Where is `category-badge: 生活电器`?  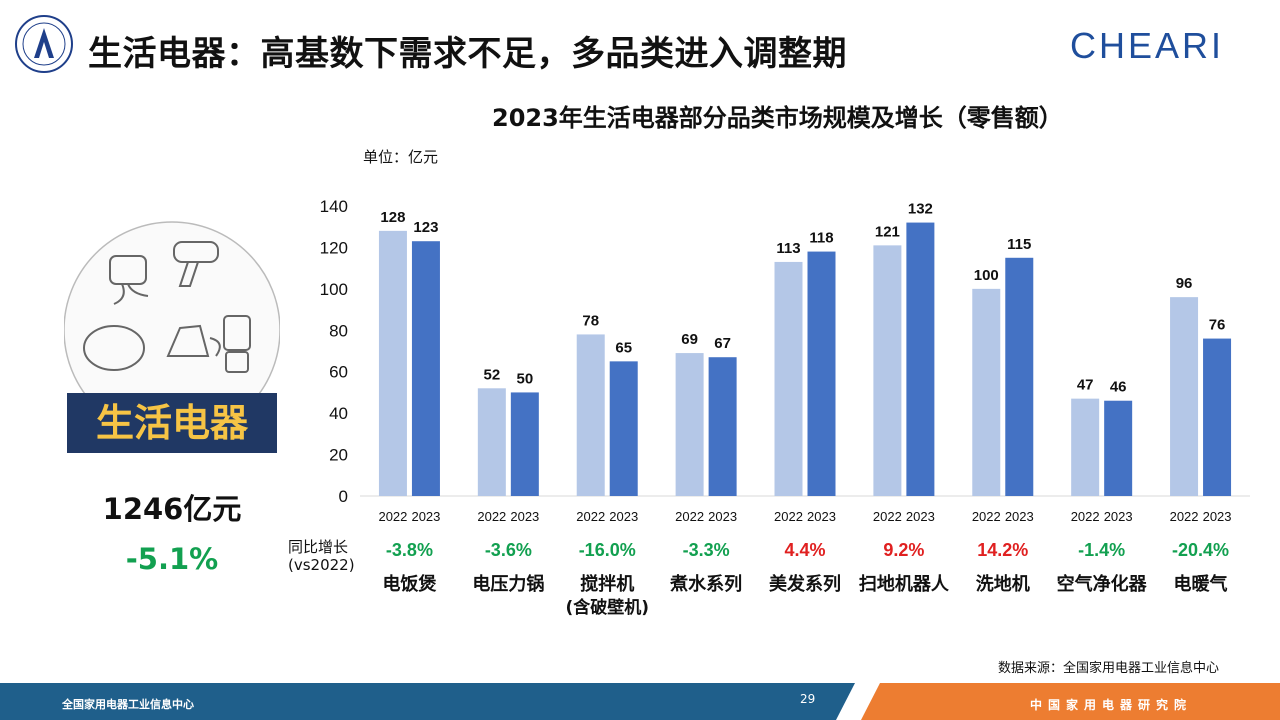
category-badge: 生活电器 is located at coordinates (172, 423).